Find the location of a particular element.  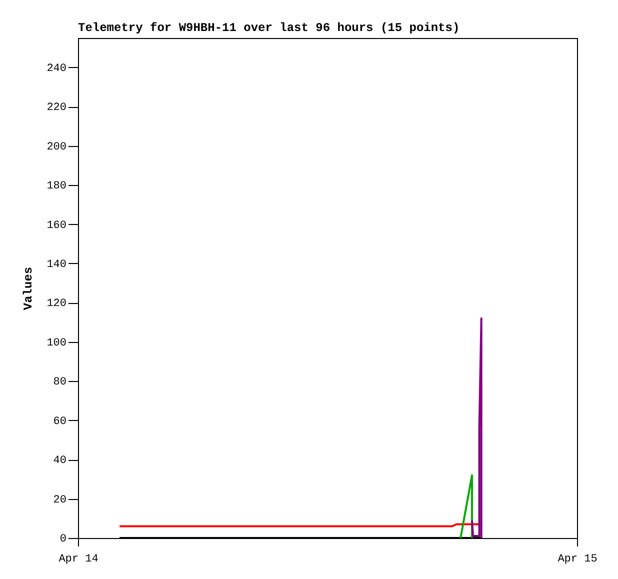

y-tick-label: 100 is located at coordinates (56, 343).